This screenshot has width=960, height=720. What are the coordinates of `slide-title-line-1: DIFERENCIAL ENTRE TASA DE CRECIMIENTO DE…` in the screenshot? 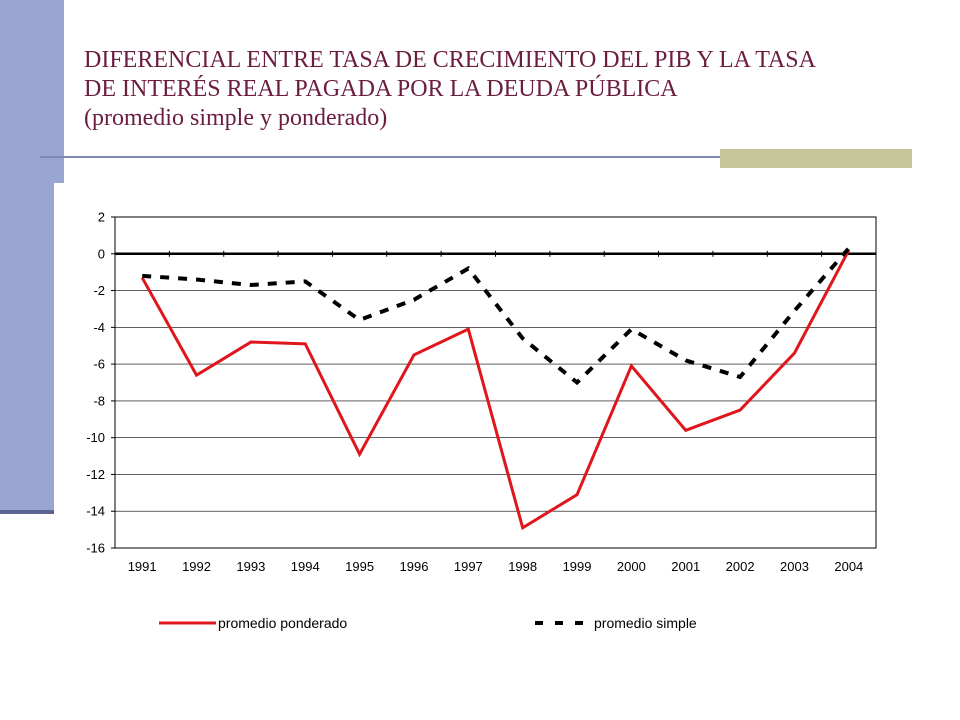 It's located at (450, 60).